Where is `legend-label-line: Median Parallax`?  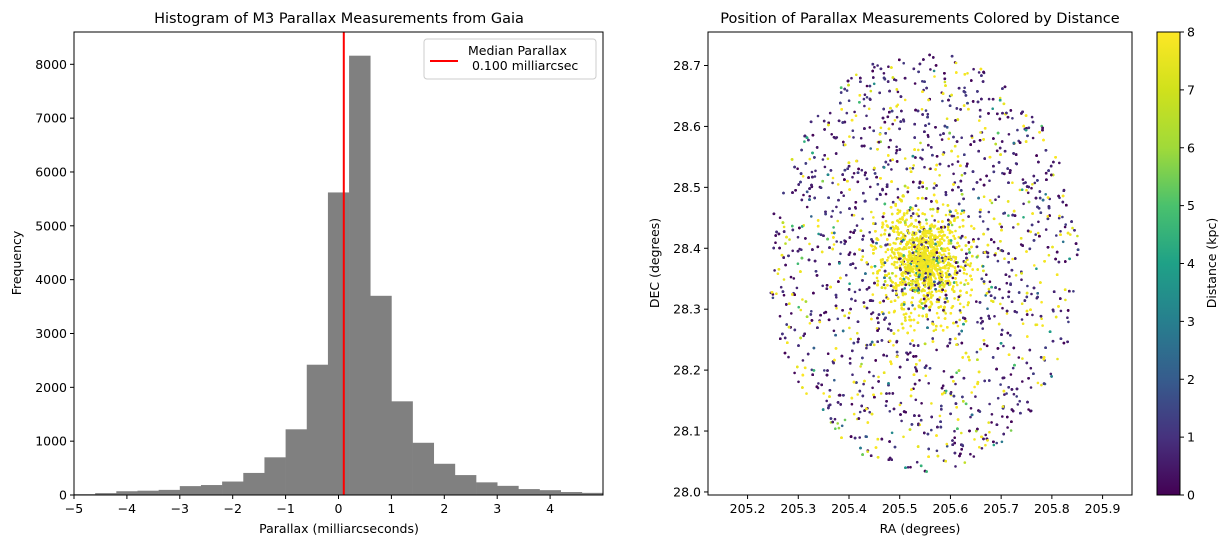
legend-label-line: Median Parallax is located at coordinates (517, 50).